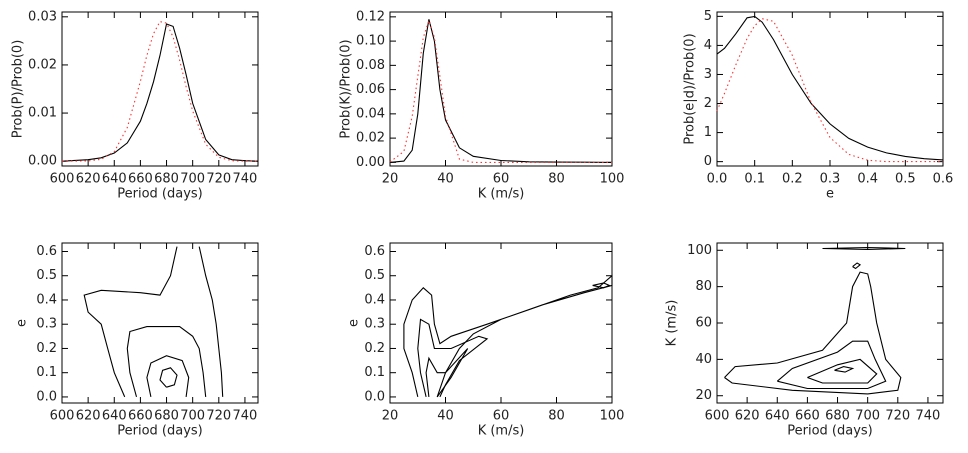 This screenshot has width=968, height=453. Describe the element at coordinates (708, 16) in the screenshot. I see `y-tick-label: 5` at that location.